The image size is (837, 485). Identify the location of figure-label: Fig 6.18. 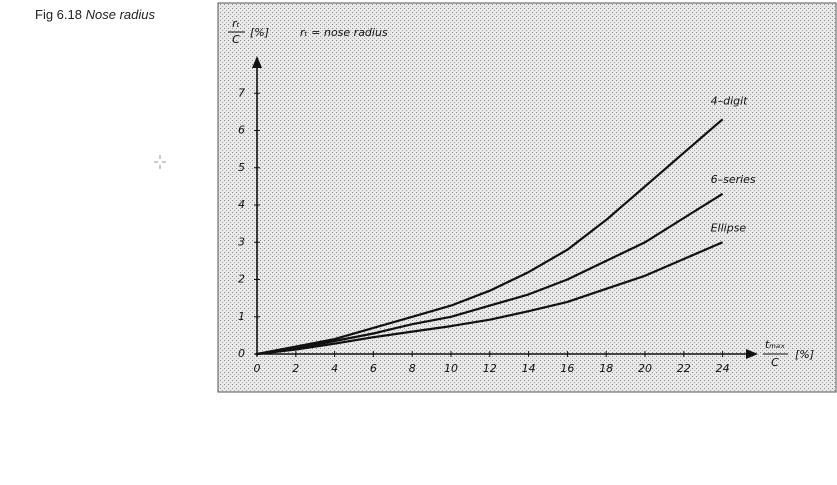
(58, 14).